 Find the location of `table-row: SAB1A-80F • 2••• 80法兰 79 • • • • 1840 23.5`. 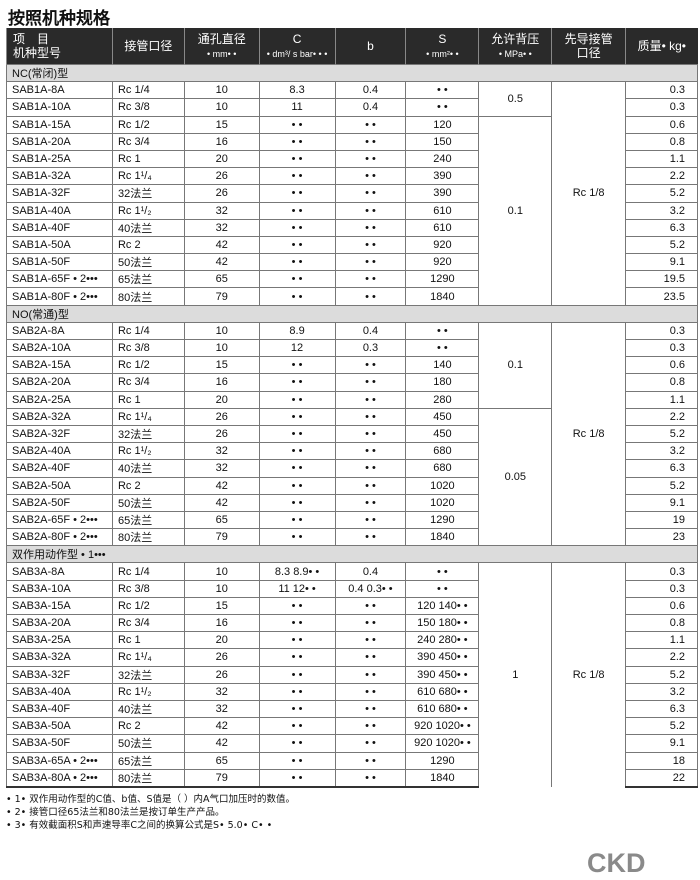

table-row: SAB1A-80F • 2••• 80法兰 79 • • • • 1840 23.5 is located at coordinates (352, 296).